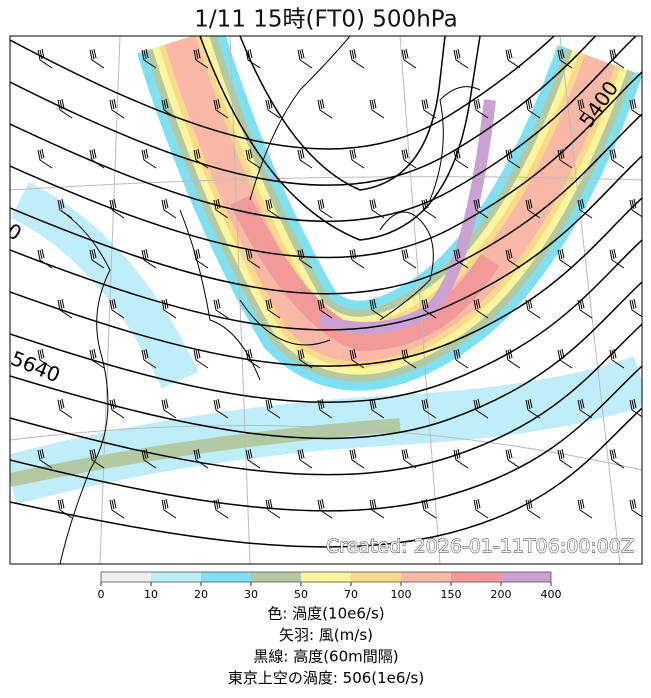 The width and height of the screenshot is (651, 698). I want to click on colorbar-tick-label: 150, so click(451, 594).